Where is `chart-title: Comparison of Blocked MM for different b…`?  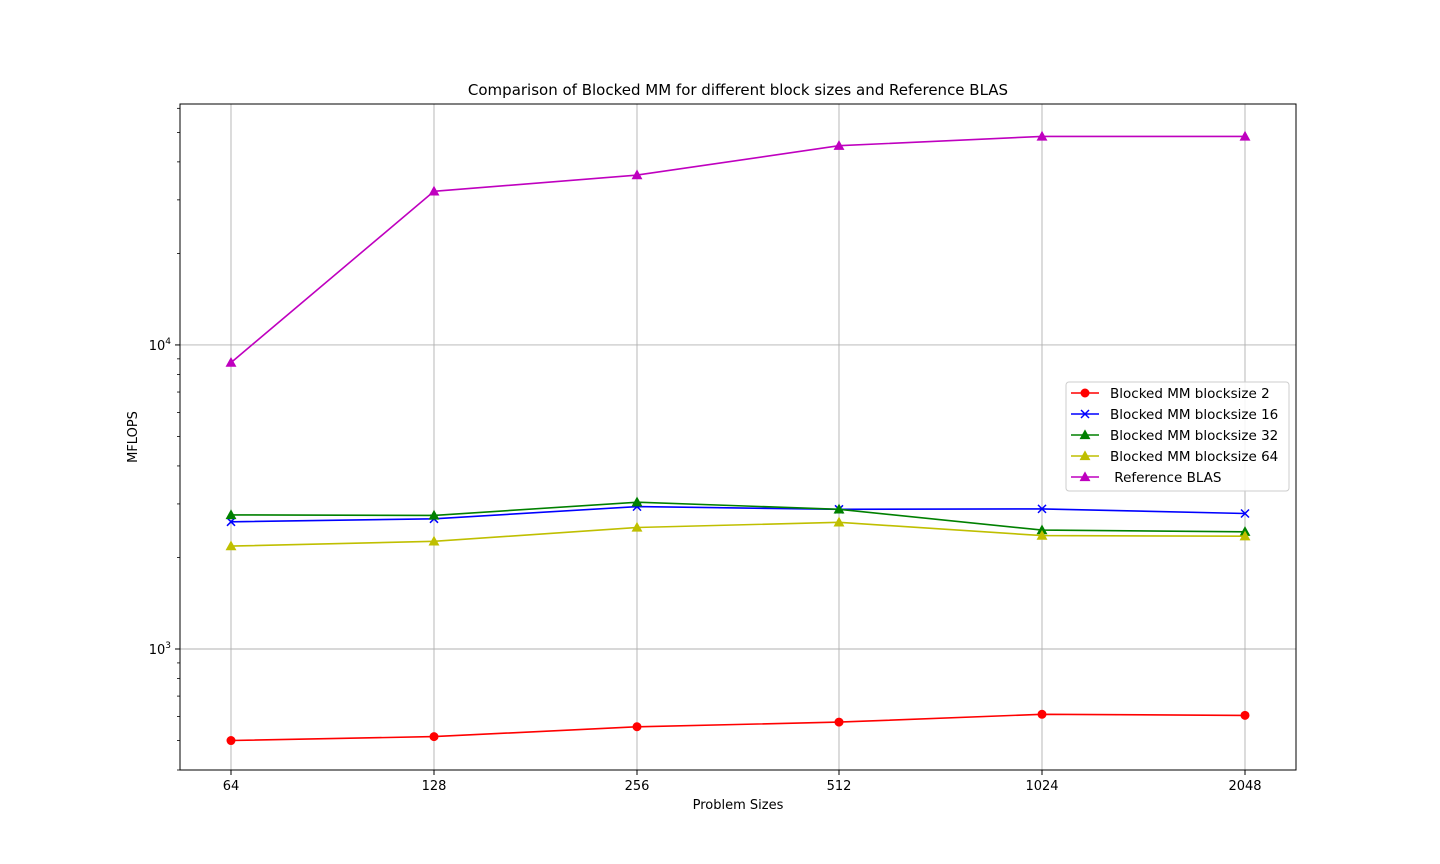 chart-title: Comparison of Blocked MM for different b… is located at coordinates (738, 90).